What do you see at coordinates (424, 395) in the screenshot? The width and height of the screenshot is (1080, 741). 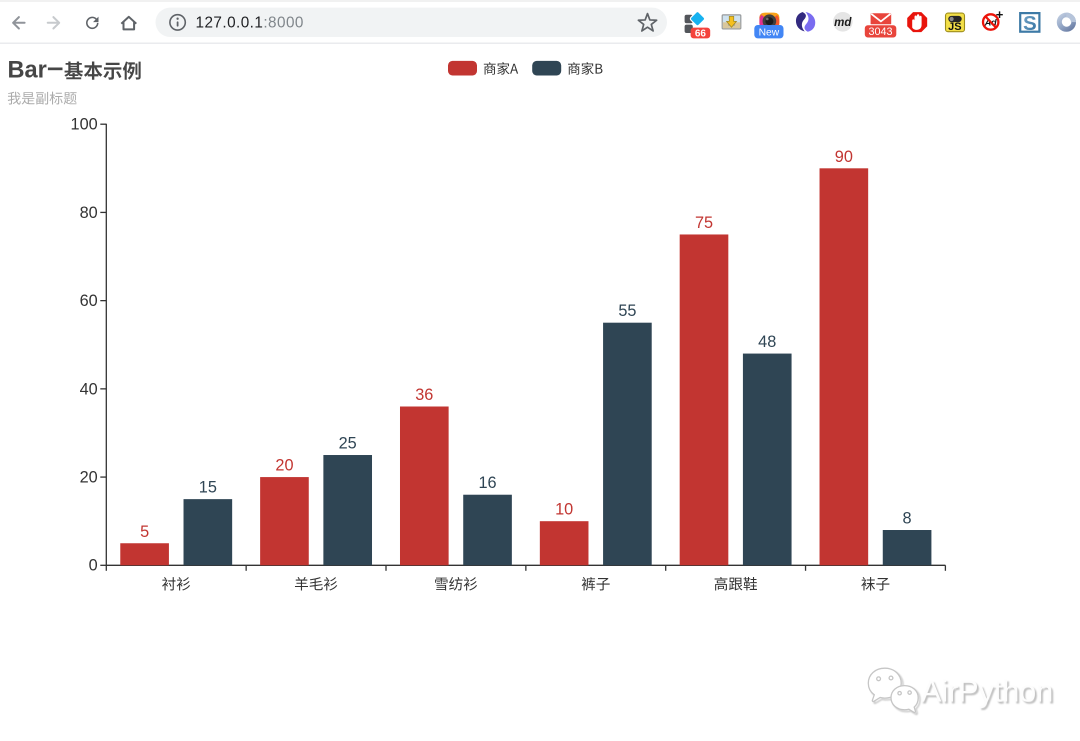 I see `svg-text: 36` at bounding box center [424, 395].